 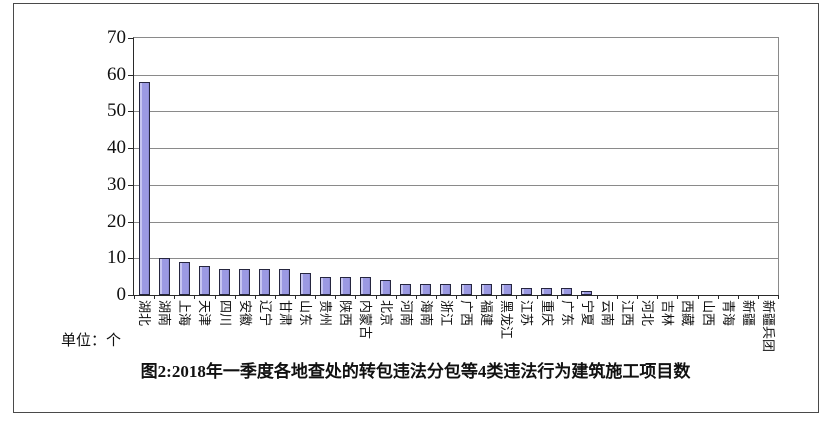 What do you see at coordinates (306, 313) in the screenshot?
I see `x-category-label-山东: 山东` at bounding box center [306, 313].